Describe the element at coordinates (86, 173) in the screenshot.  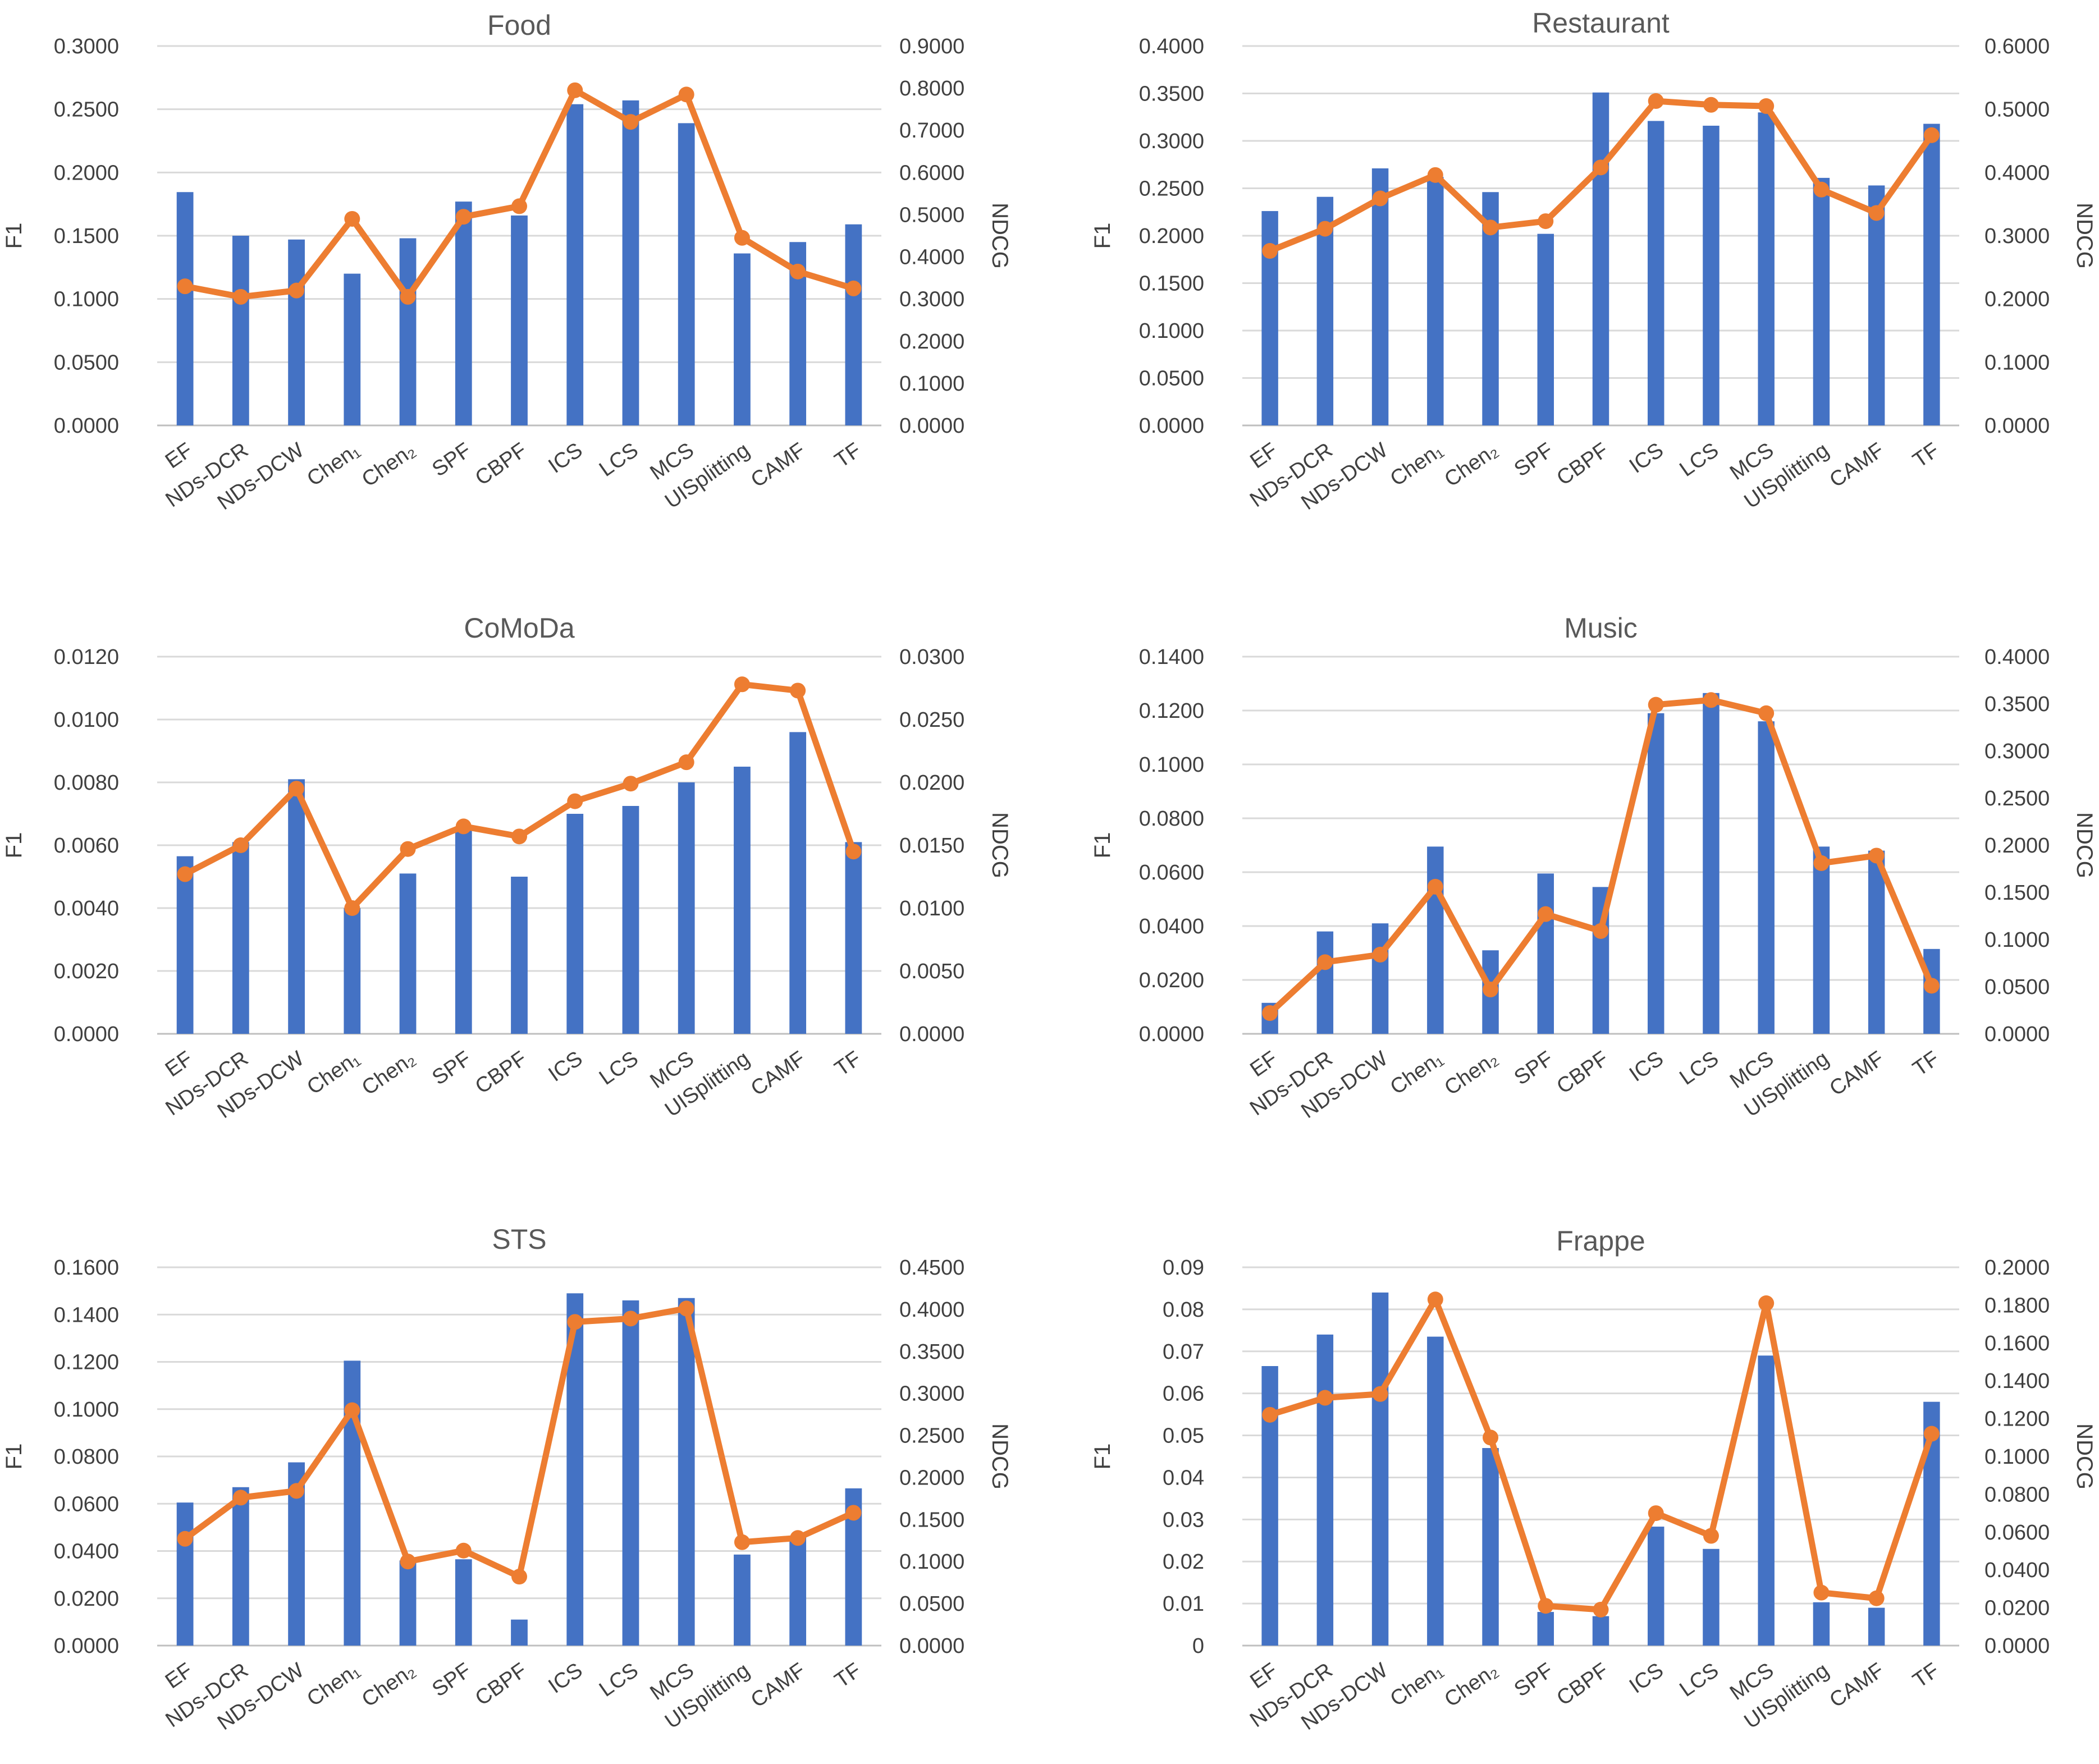
I see `y-tick-label: 0.2000` at that location.